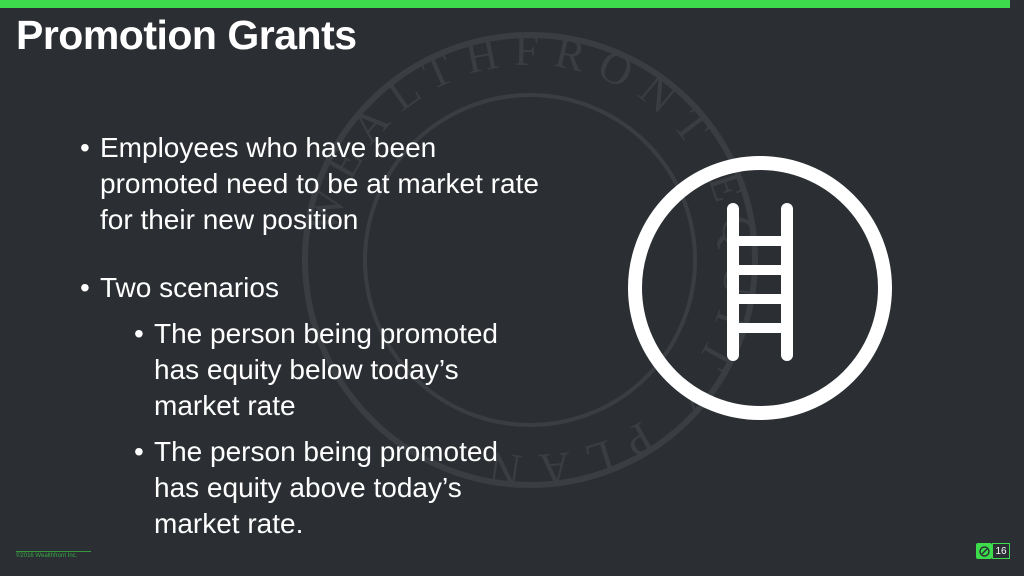 The height and width of the screenshot is (576, 1024). I want to click on wealthfront-logo-icon, so click(984, 551).